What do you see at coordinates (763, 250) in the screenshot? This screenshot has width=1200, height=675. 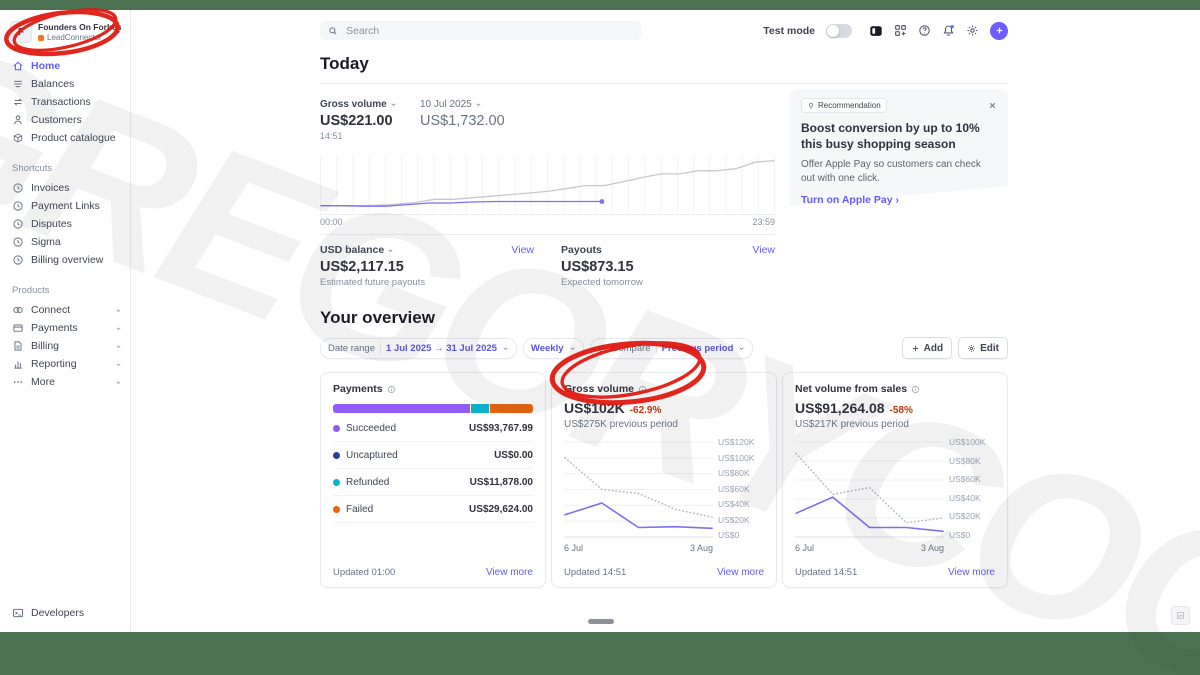 I see `payouts-view-link: View` at bounding box center [763, 250].